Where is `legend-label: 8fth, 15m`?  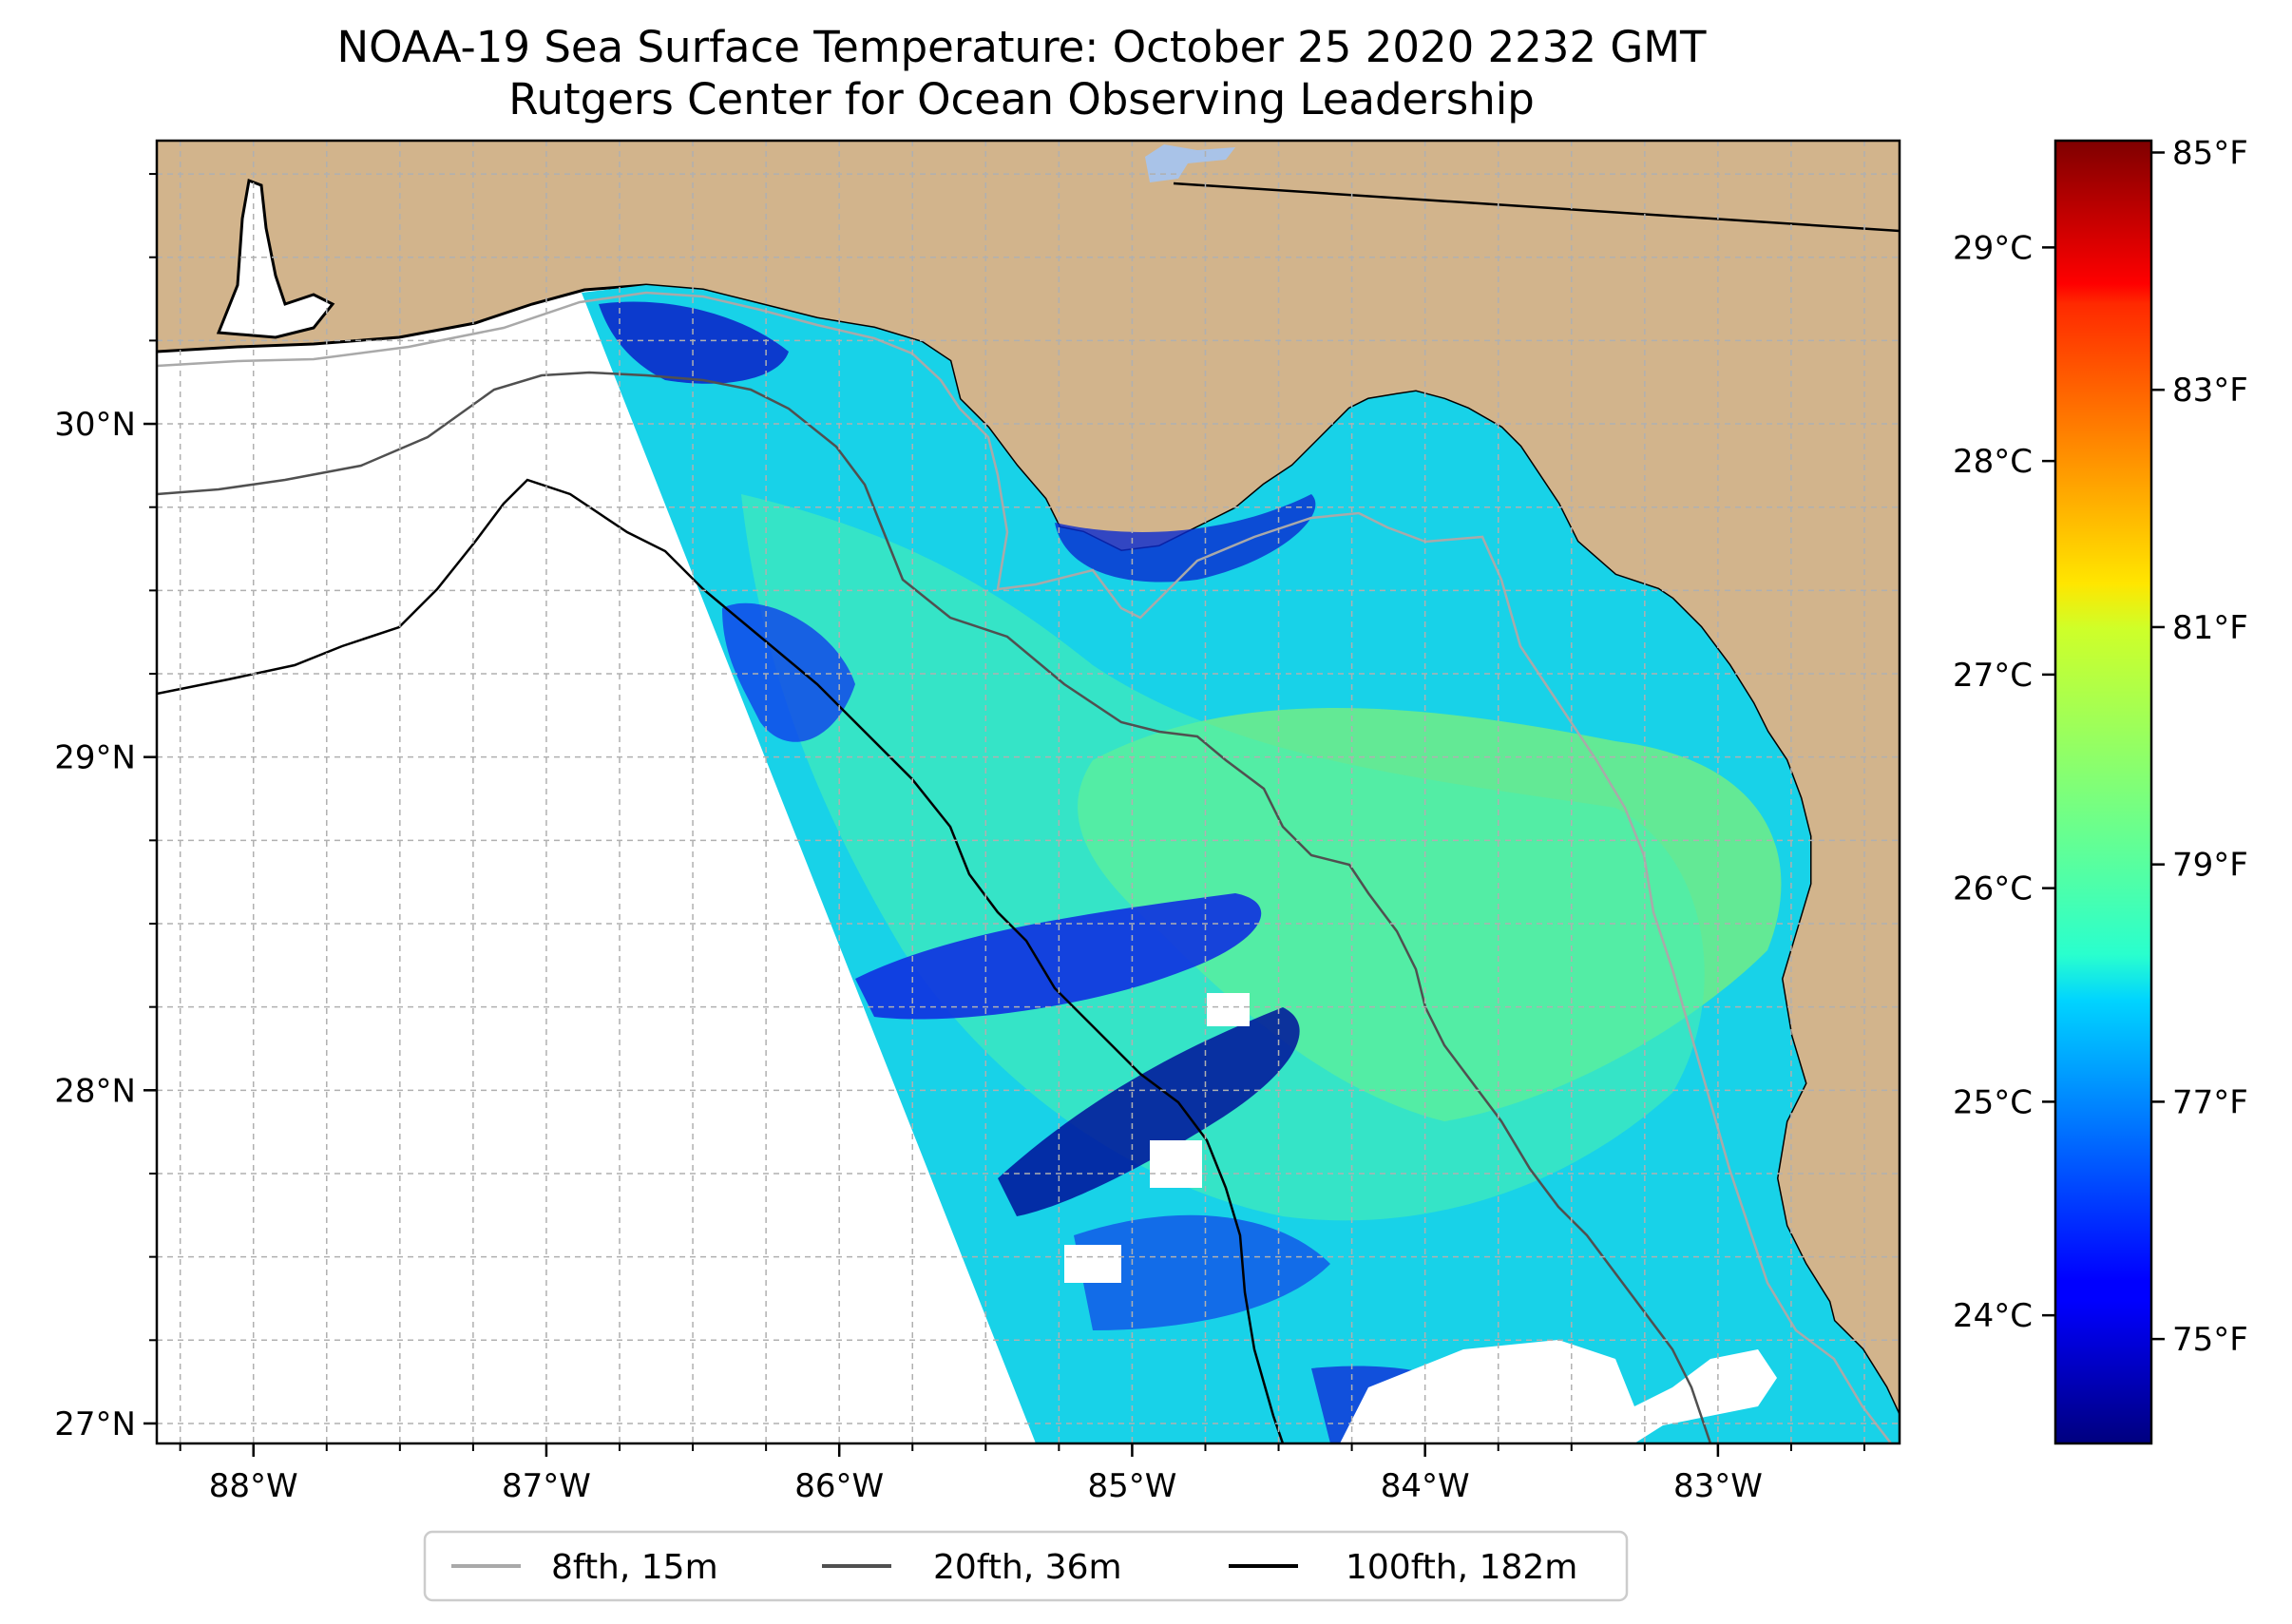
legend-label: 8fth, 15m is located at coordinates (634, 1567).